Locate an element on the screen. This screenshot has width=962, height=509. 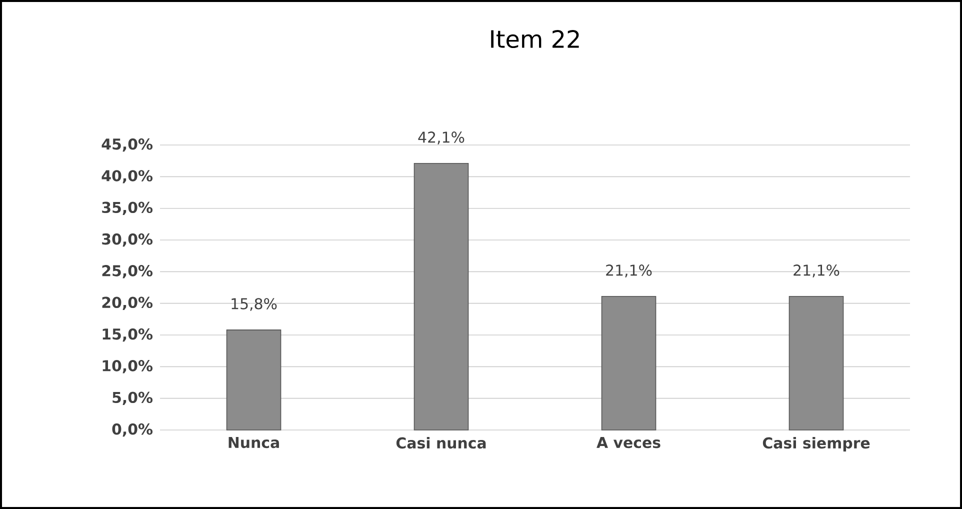
y-tick-label: 45,0% is located at coordinates (127, 145).